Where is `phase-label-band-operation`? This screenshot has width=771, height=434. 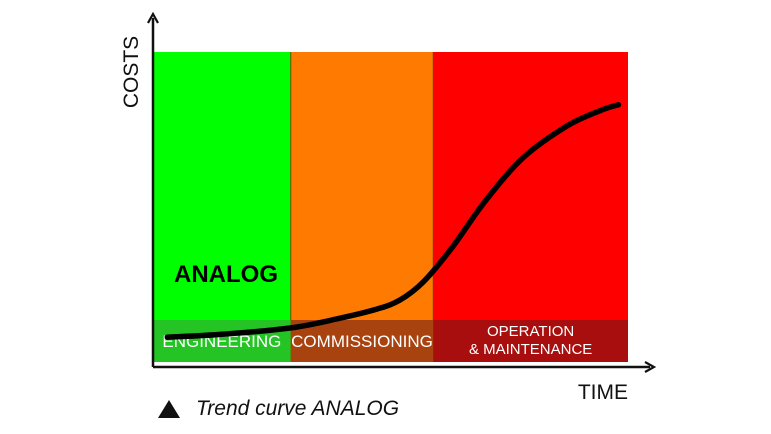
phase-label-band-operation is located at coordinates (530, 341).